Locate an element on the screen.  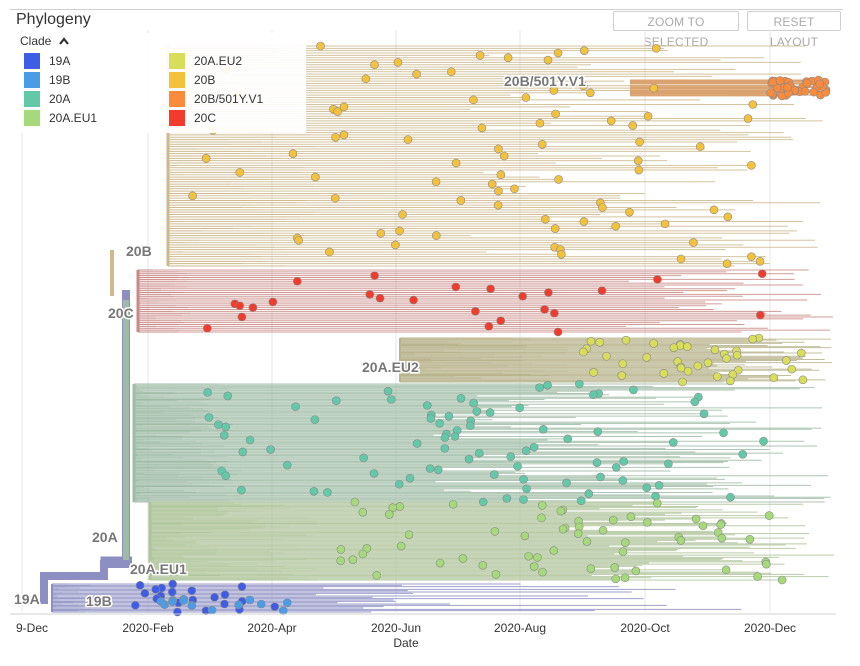
legend-toggle: Clade is located at coordinates (45, 41).